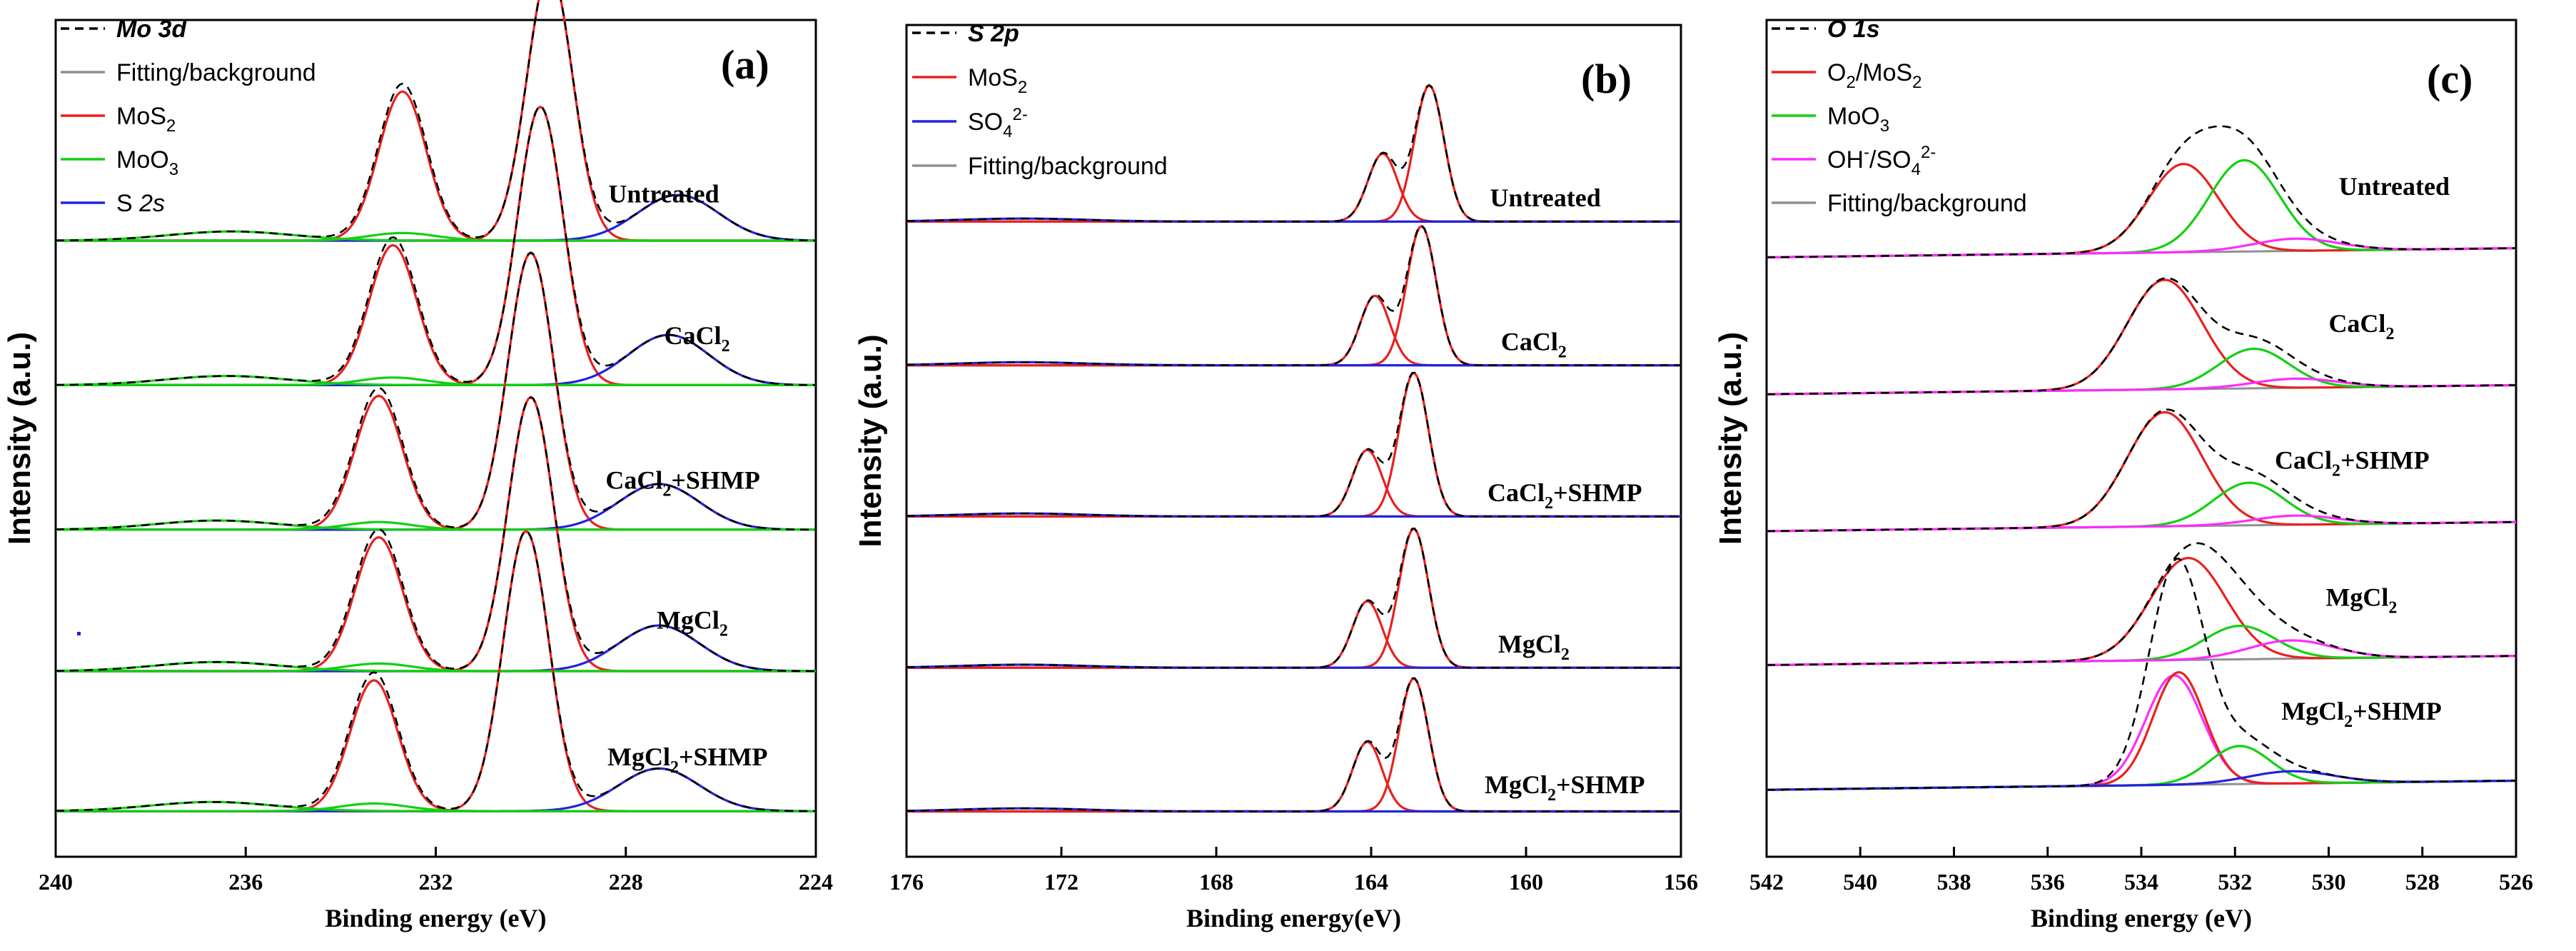 The image size is (2576, 951). I want to click on legend-item: O2/MoS2, so click(1847, 75).